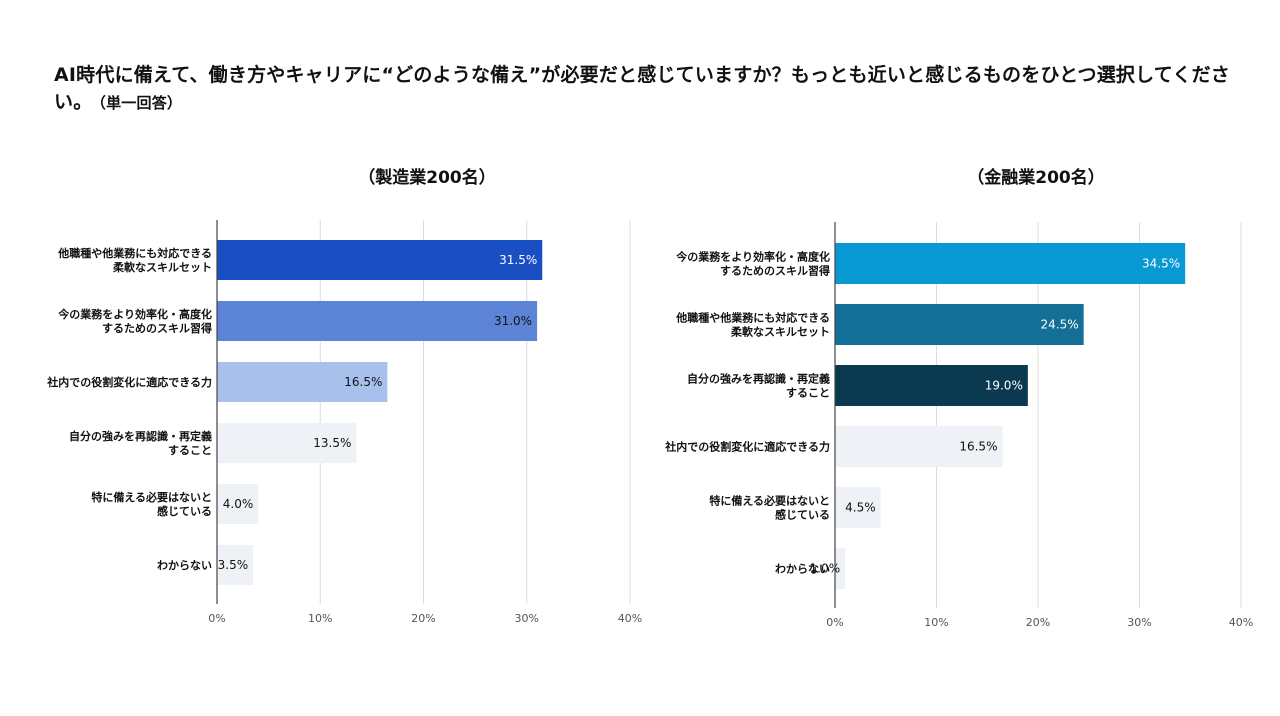  Describe the element at coordinates (1004, 386) in the screenshot. I see `value-label-finance: 19.0%` at that location.